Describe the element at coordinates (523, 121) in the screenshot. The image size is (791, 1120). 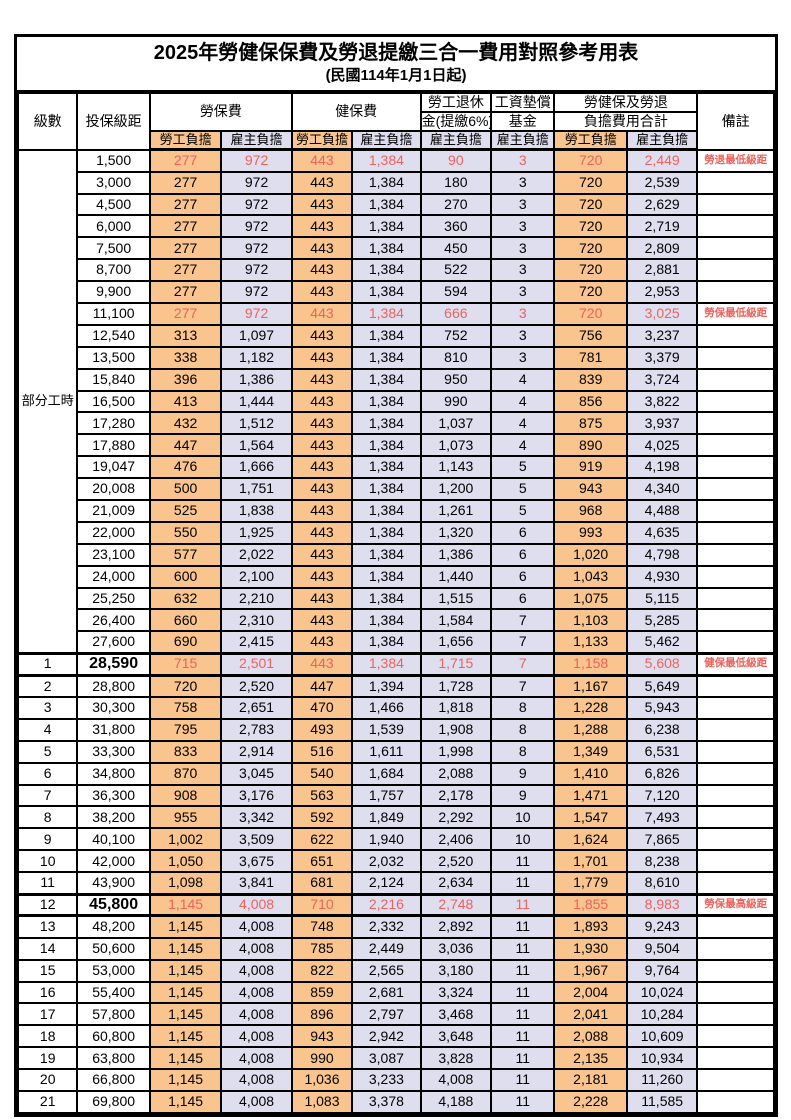
I see `header-wage-fund-line2: 基金` at that location.